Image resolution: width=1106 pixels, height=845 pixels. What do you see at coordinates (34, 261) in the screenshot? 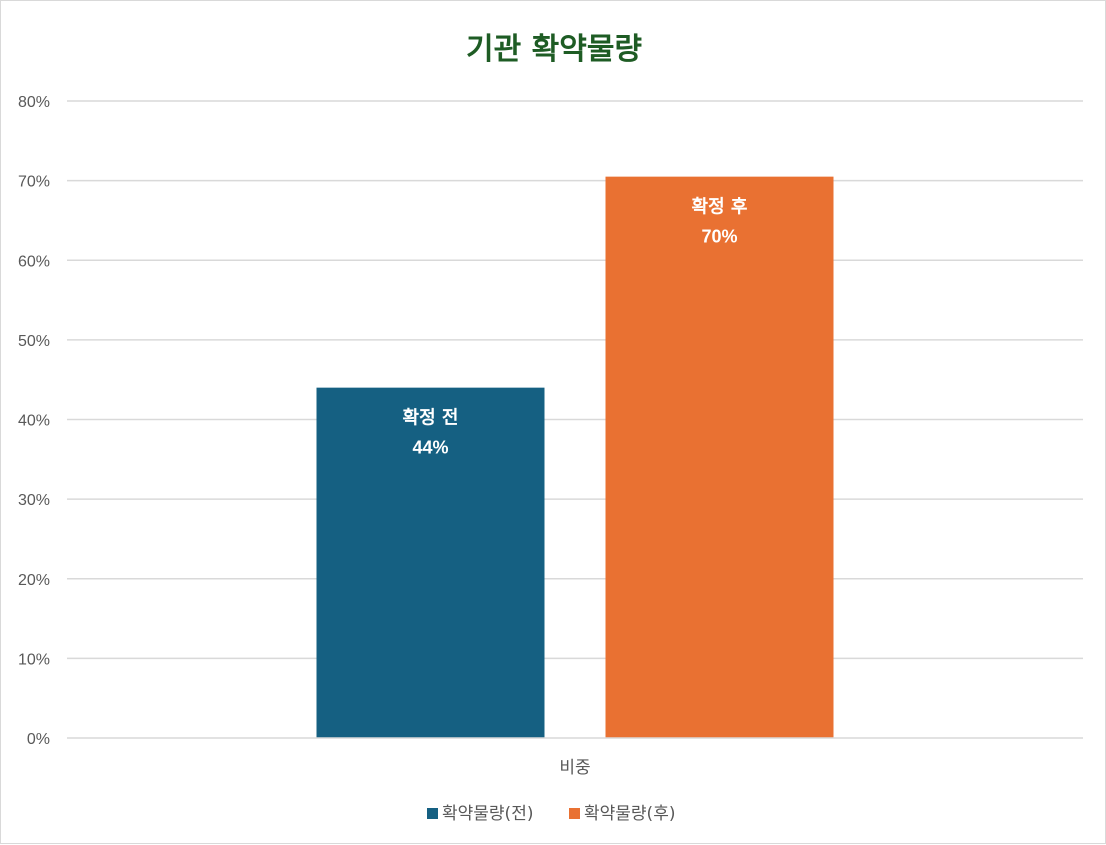
I see `y-tick-label: 60%` at bounding box center [34, 261].